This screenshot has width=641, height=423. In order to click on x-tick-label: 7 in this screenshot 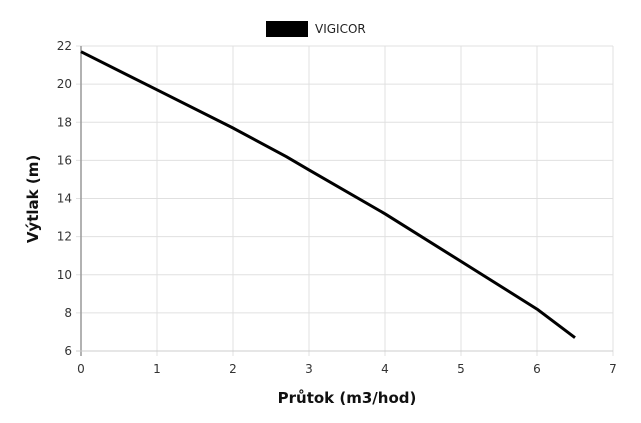, I will do `click(613, 369)`.